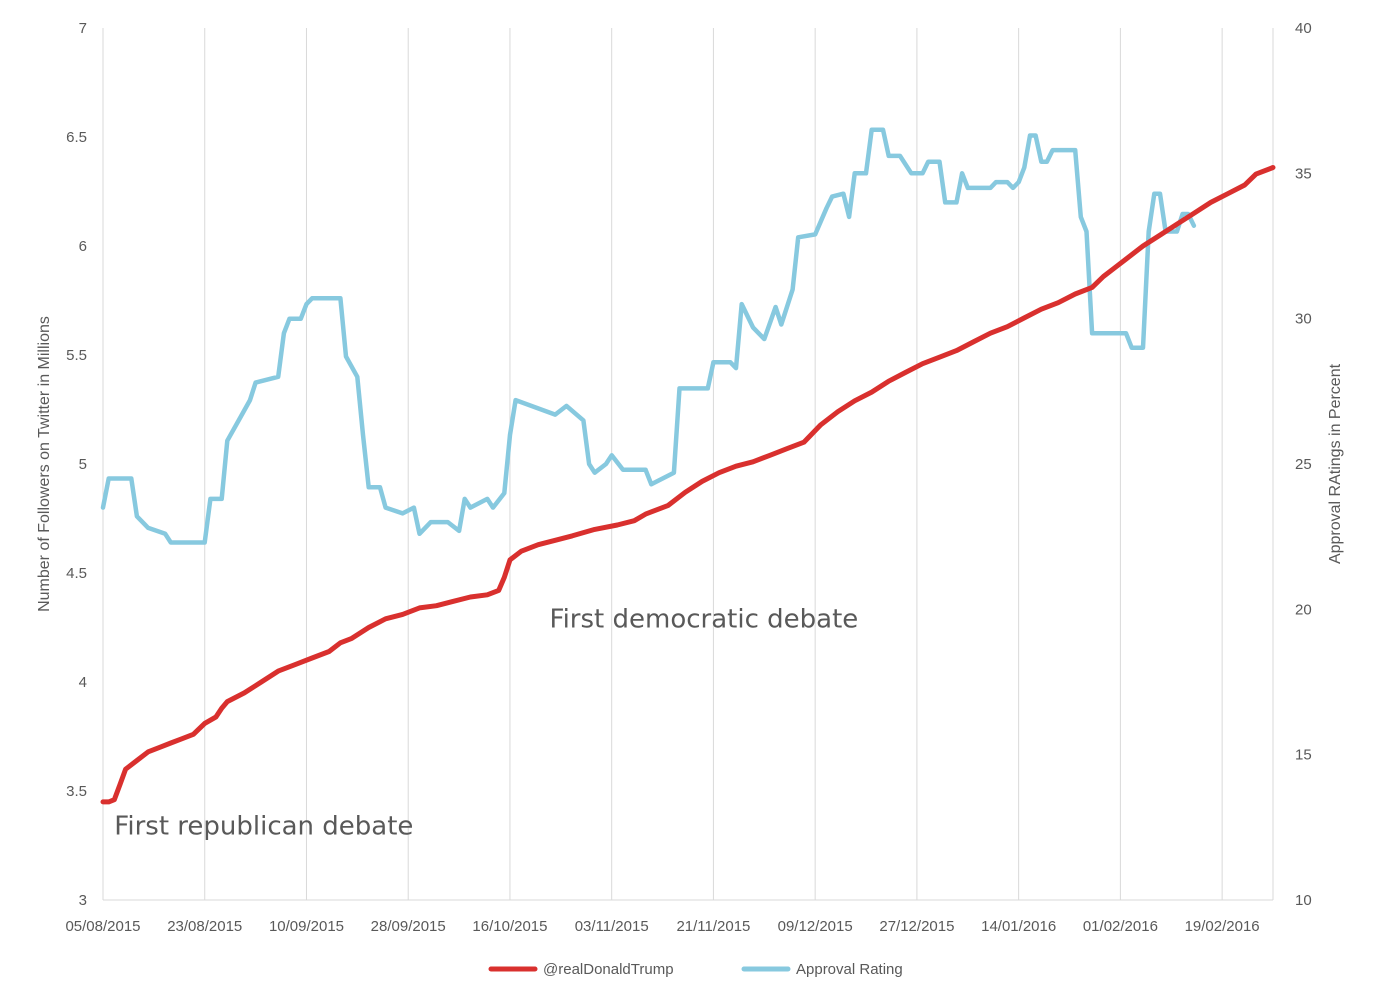 Image resolution: width=1376 pixels, height=1005 pixels. I want to click on x-tick-label: 01/02/2016, so click(1120, 926).